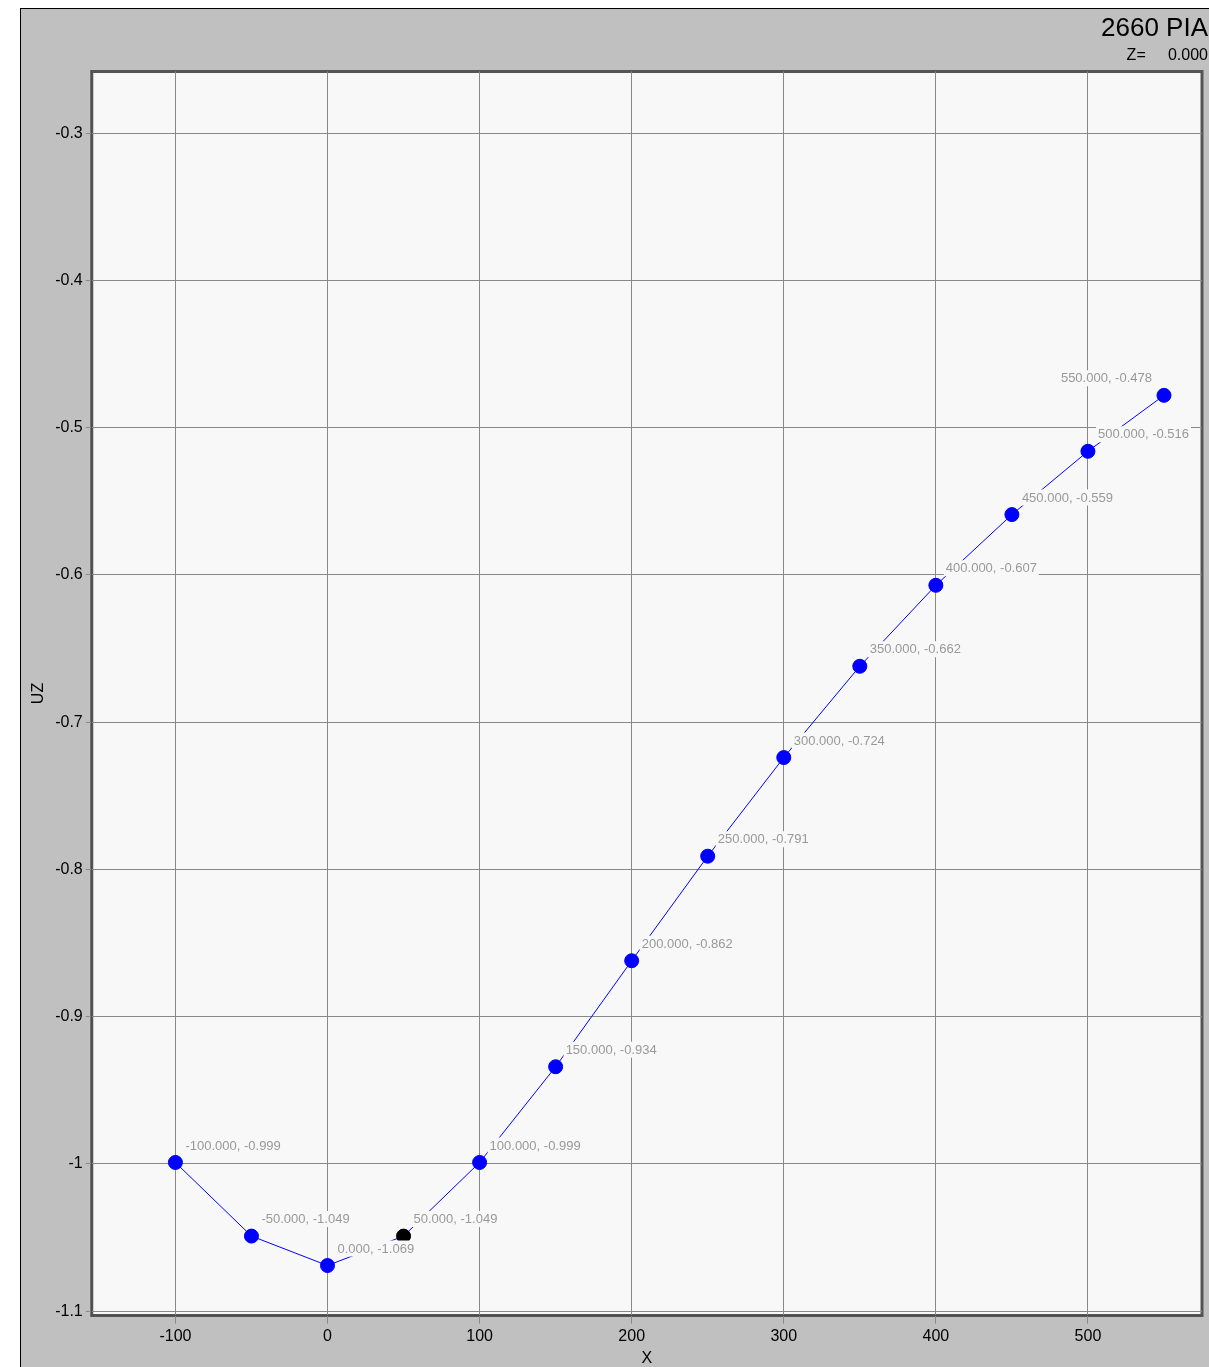 This screenshot has width=1209, height=1367. Describe the element at coordinates (69, 279) in the screenshot. I see `y-tick-label: -0.4` at that location.